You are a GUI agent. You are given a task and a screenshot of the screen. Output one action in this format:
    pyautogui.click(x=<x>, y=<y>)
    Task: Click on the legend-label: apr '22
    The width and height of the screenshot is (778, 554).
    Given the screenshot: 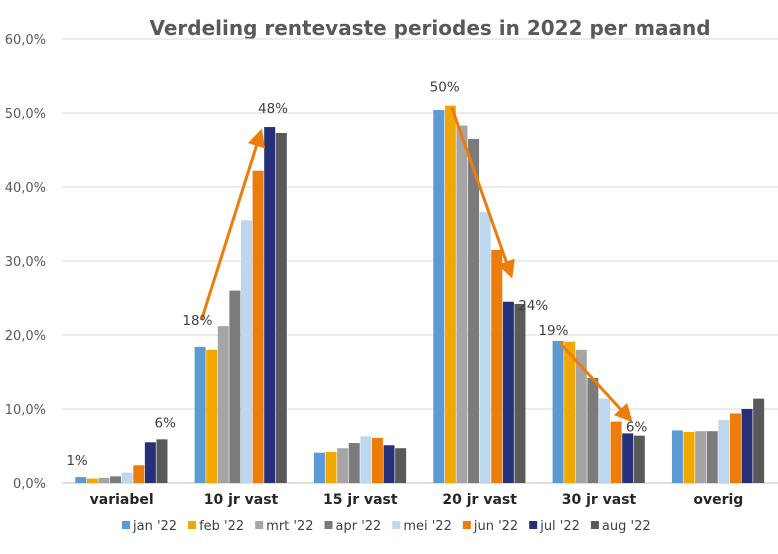 What is the action you would take?
    pyautogui.click(x=359, y=526)
    